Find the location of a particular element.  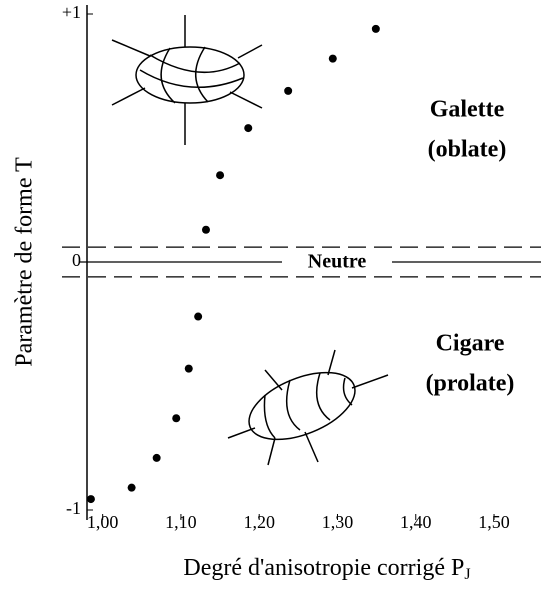

x-axis-label-subscript: J is located at coordinates (467, 574).